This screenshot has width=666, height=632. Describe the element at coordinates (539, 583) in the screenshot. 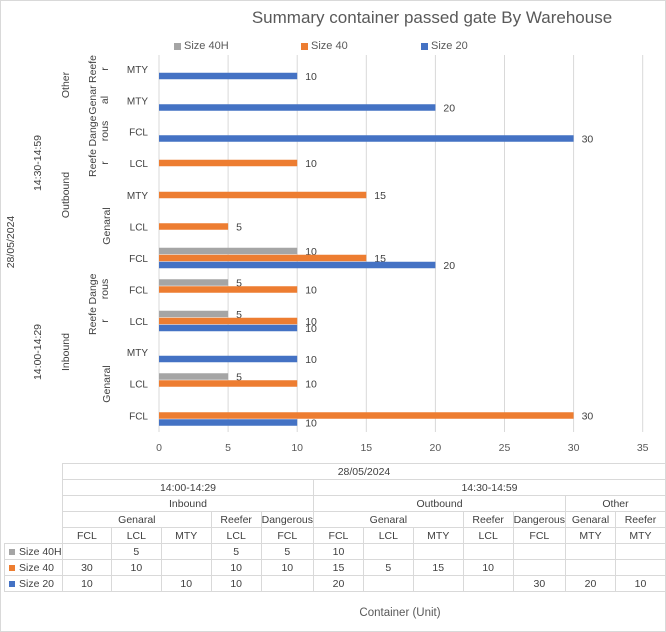

I see `table-cell: 30` at that location.